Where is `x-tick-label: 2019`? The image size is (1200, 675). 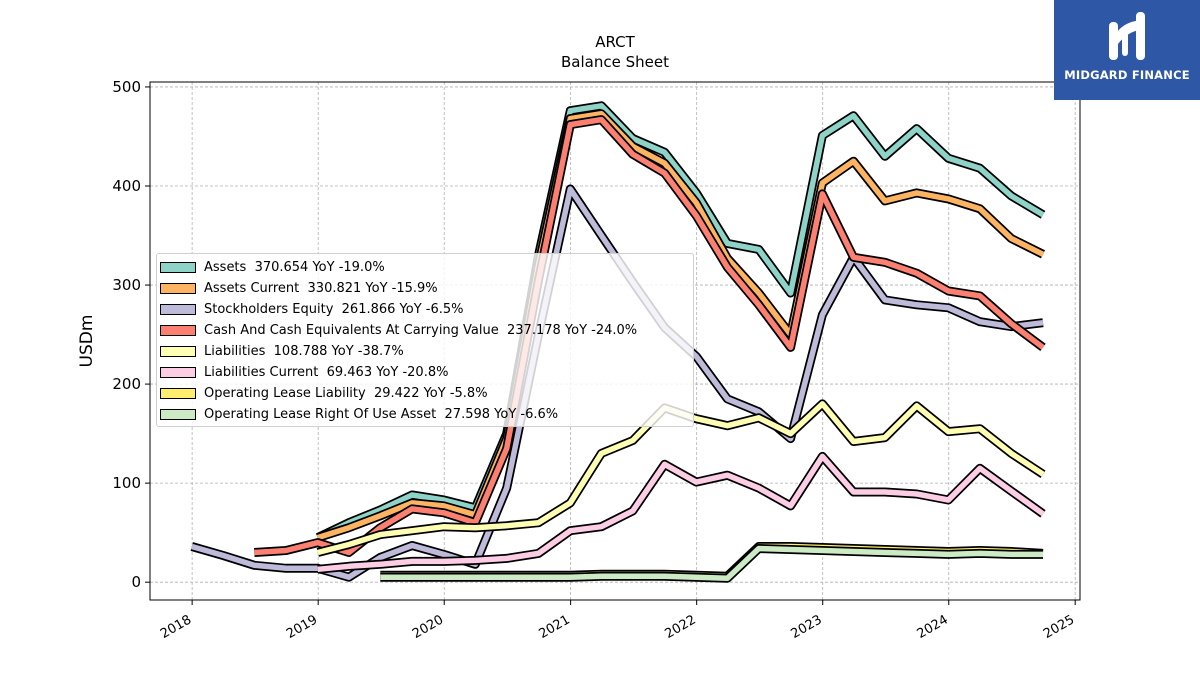 x-tick-label: 2019 is located at coordinates (302, 627).